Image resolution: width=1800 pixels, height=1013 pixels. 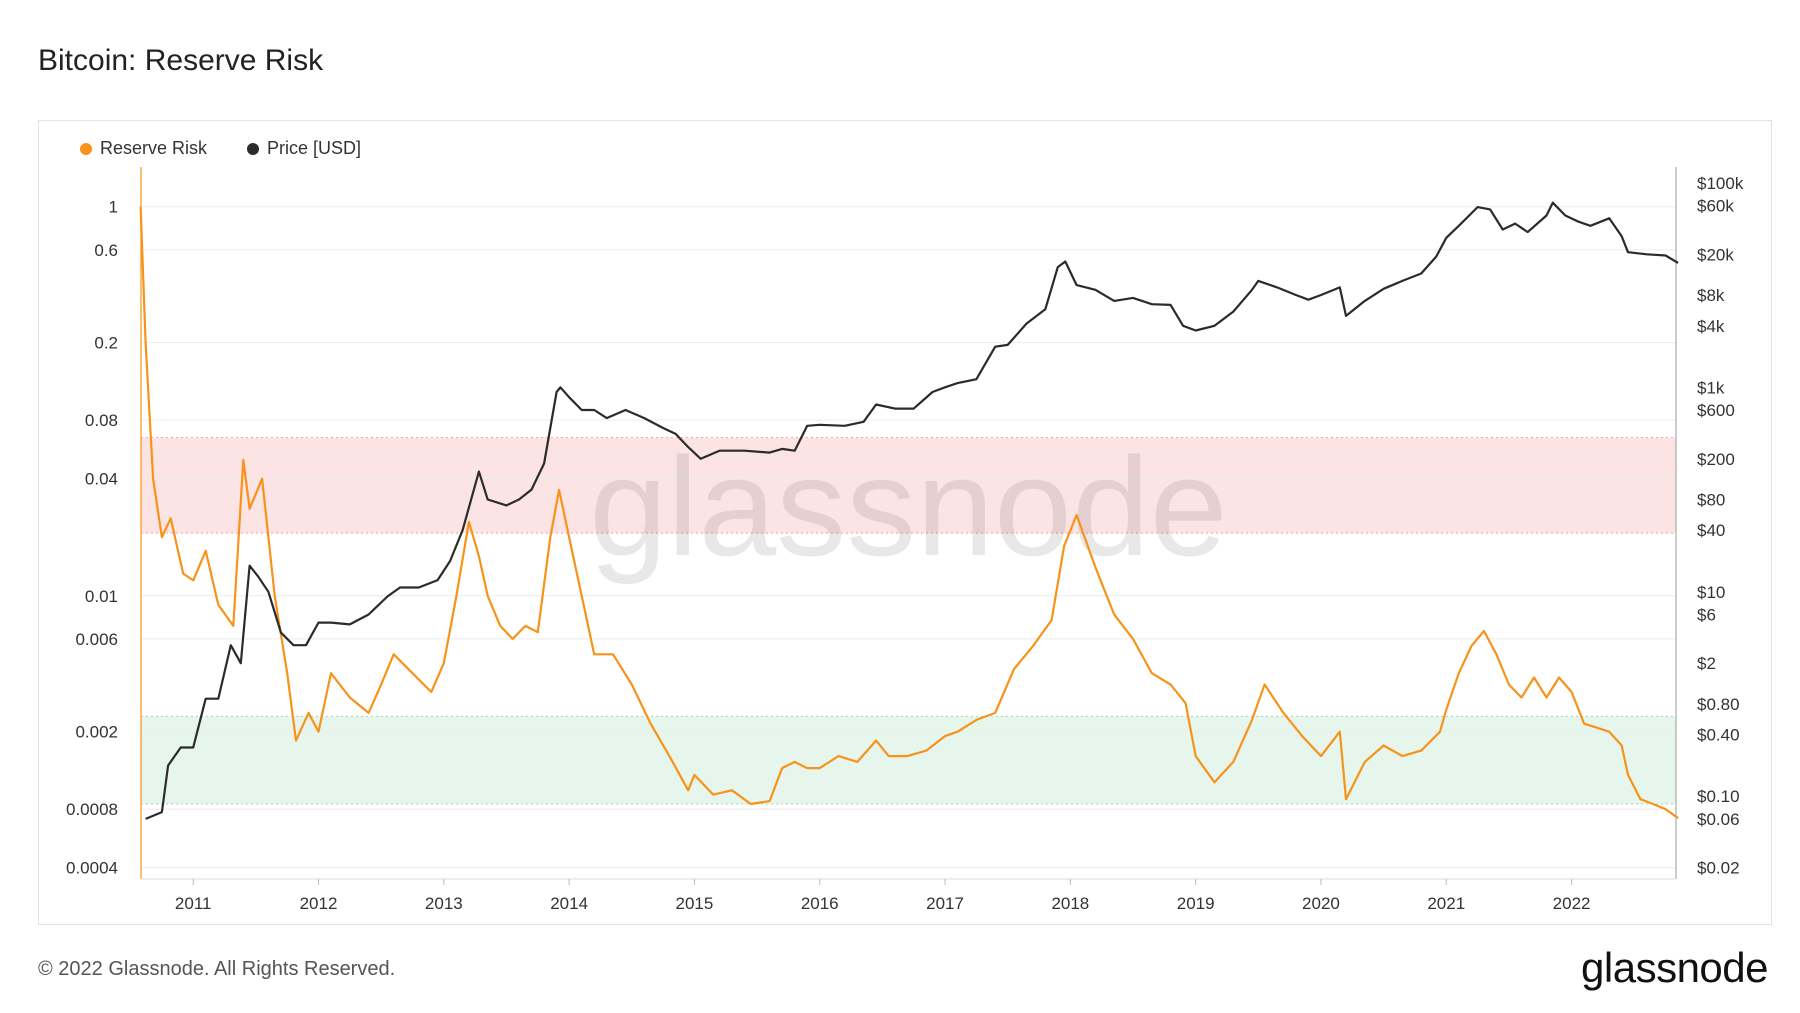 What do you see at coordinates (181, 60) in the screenshot?
I see `page-title: Bitcoin: Reserve Risk` at bounding box center [181, 60].